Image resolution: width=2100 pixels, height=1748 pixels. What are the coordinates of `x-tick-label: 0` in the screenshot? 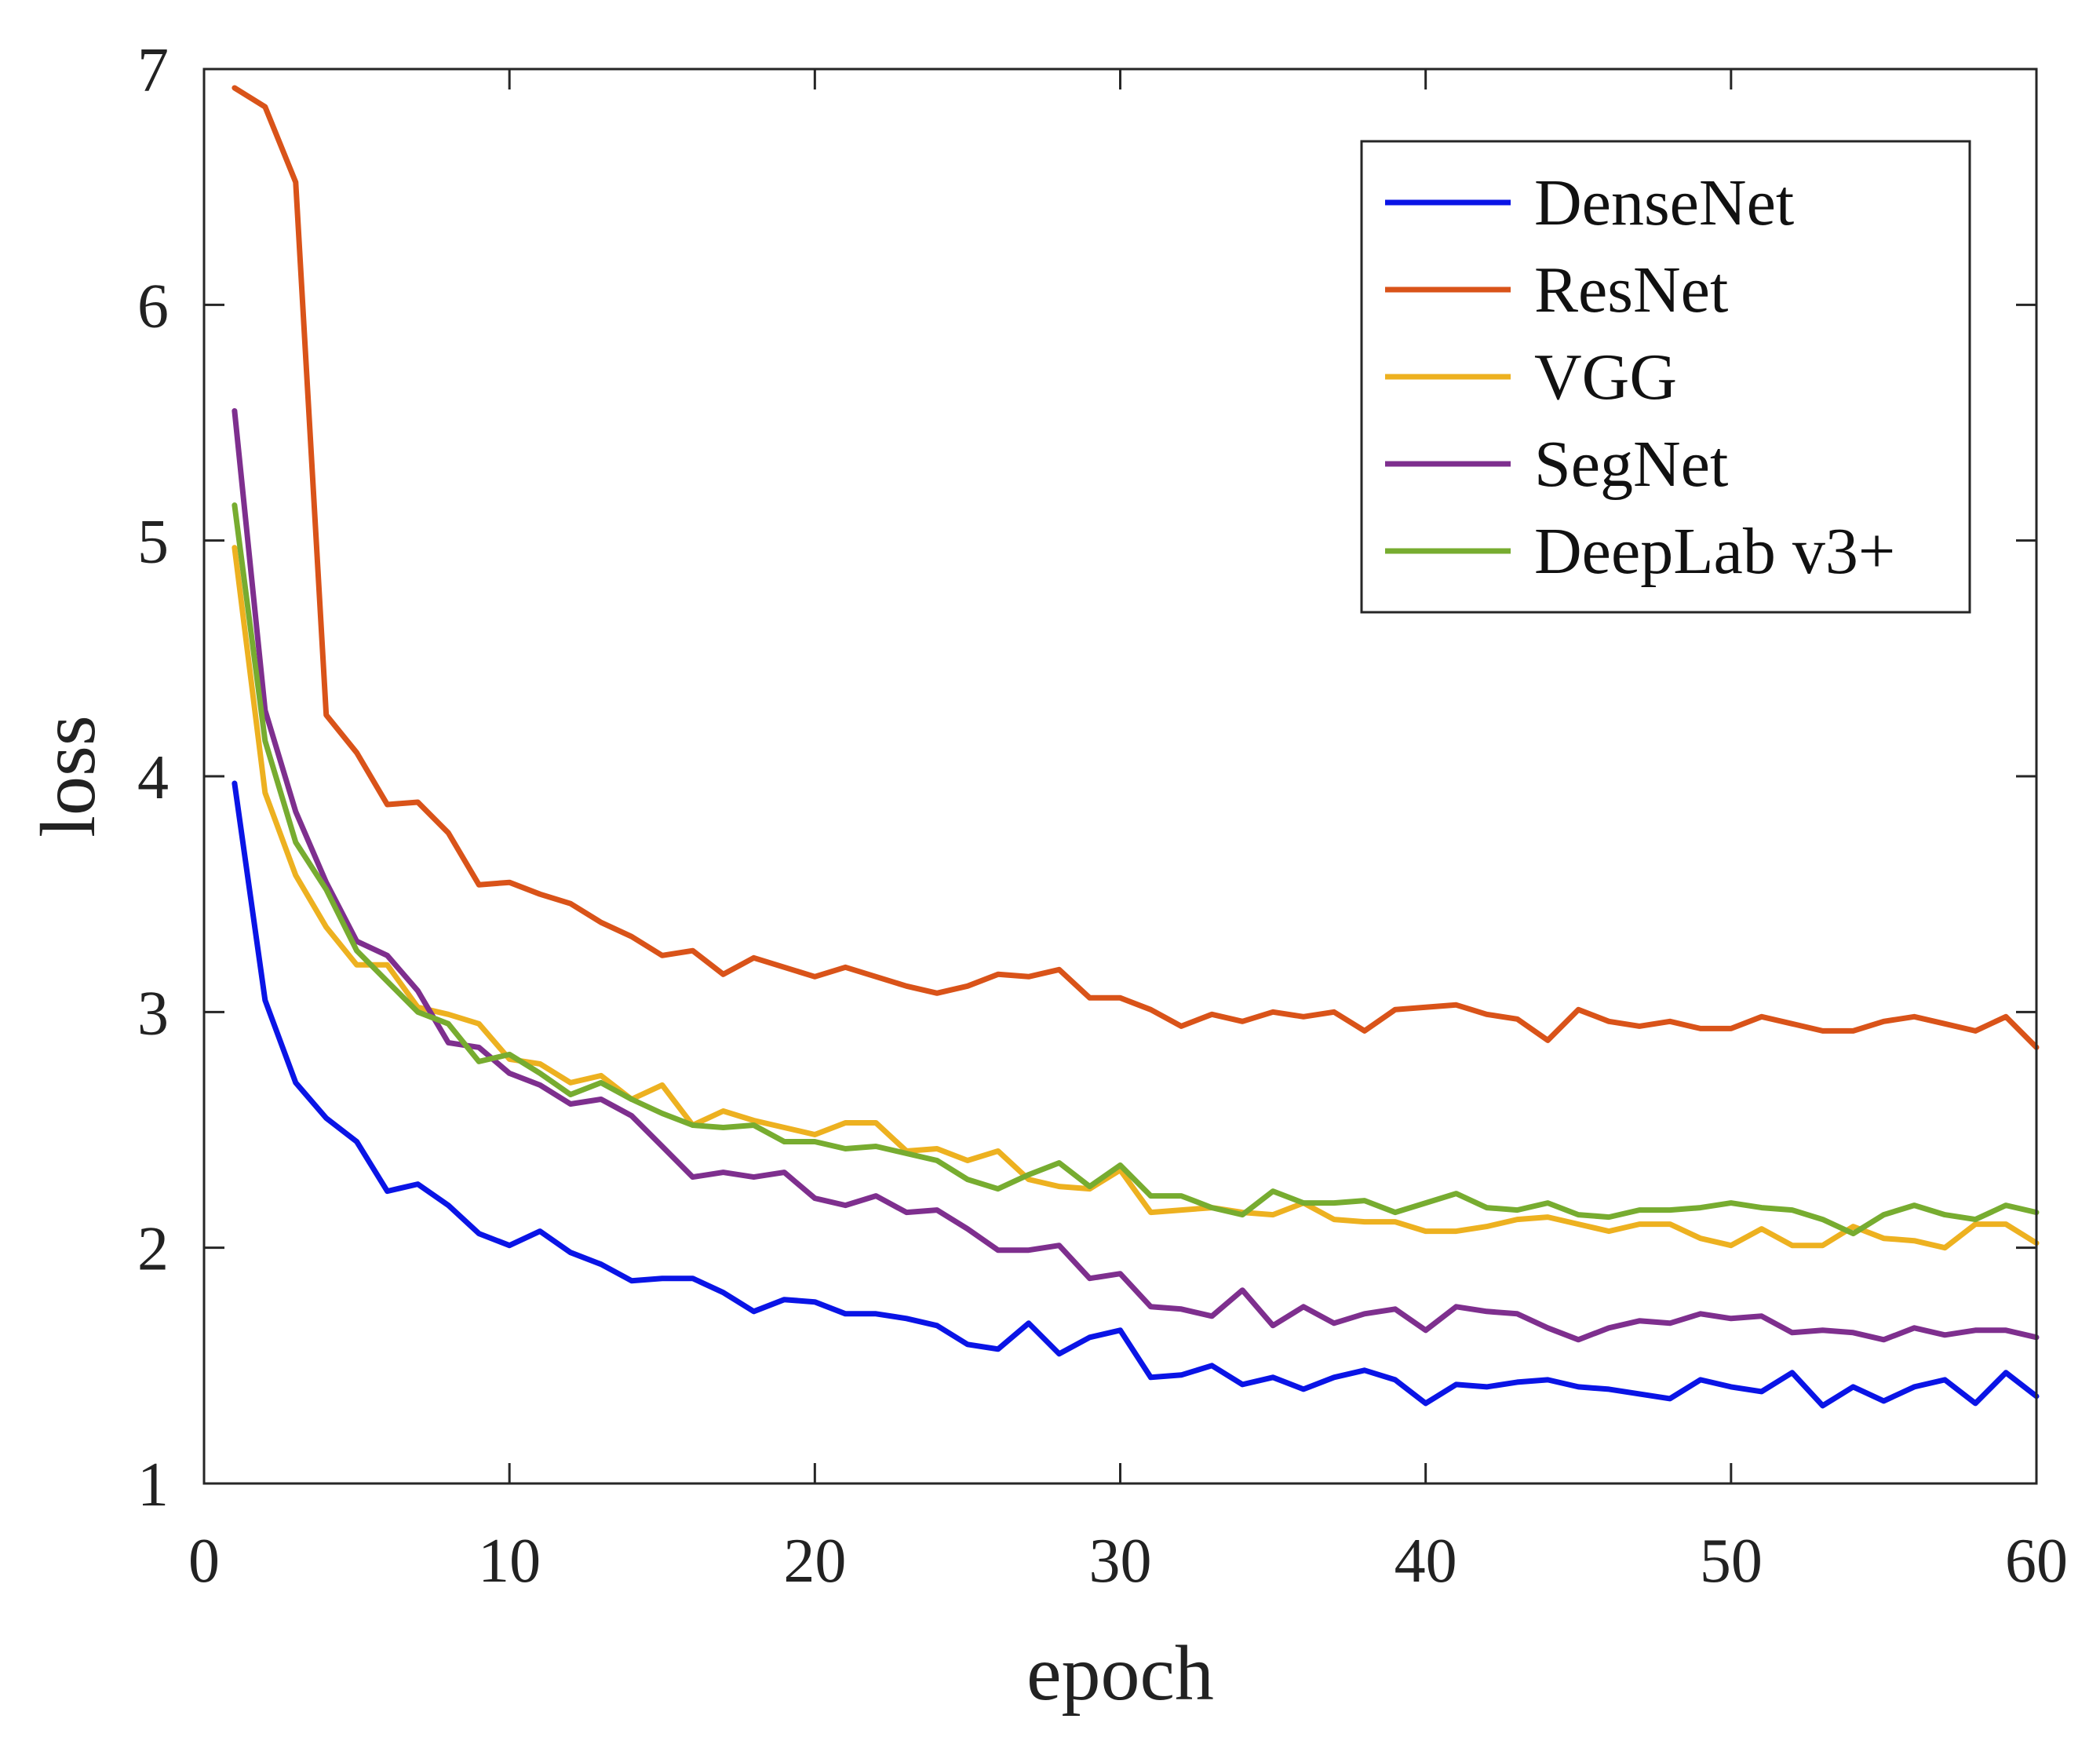 It's located at (204, 1561).